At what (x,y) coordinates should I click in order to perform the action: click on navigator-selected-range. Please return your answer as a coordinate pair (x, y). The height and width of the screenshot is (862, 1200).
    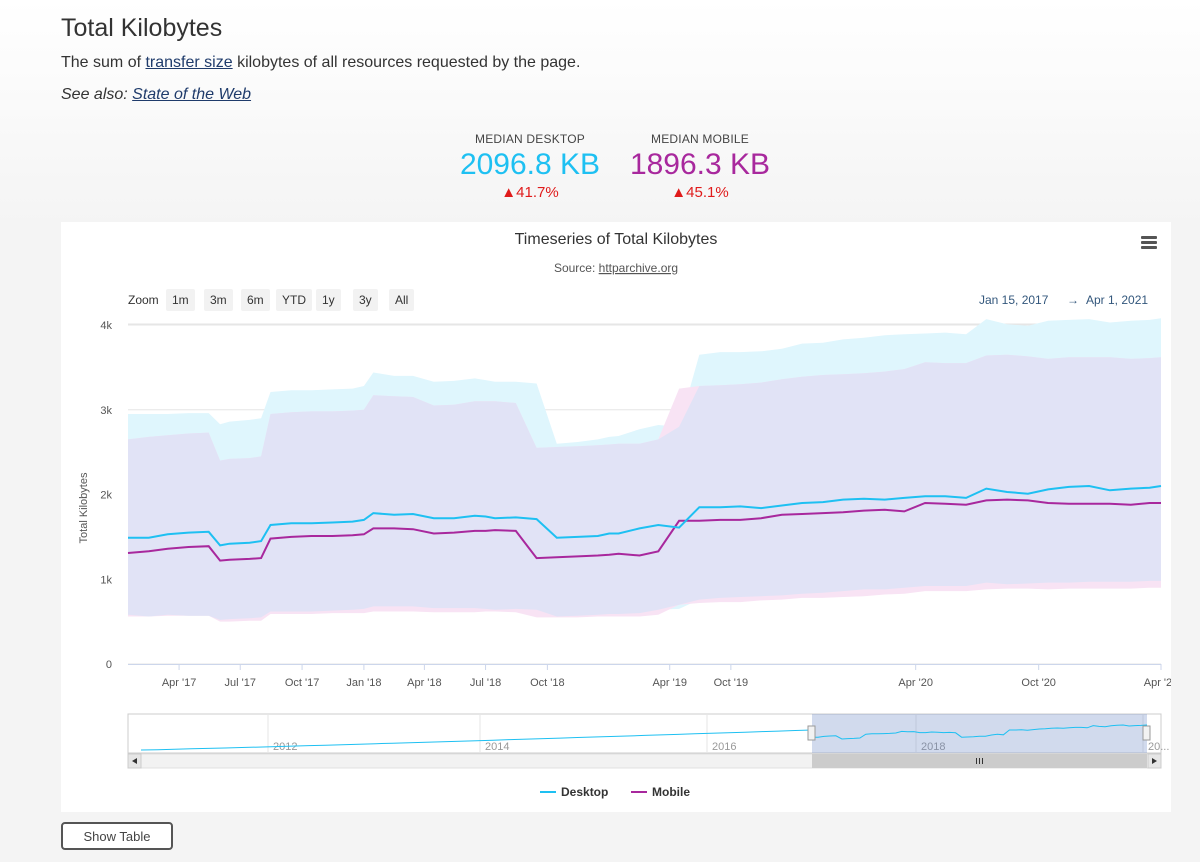
    Looking at the image, I should click on (979, 733).